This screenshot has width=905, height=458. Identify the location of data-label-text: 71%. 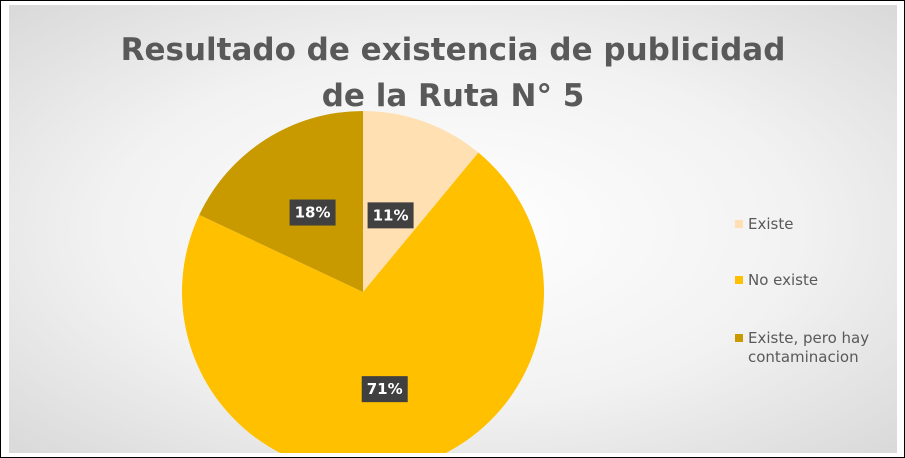
(385, 389).